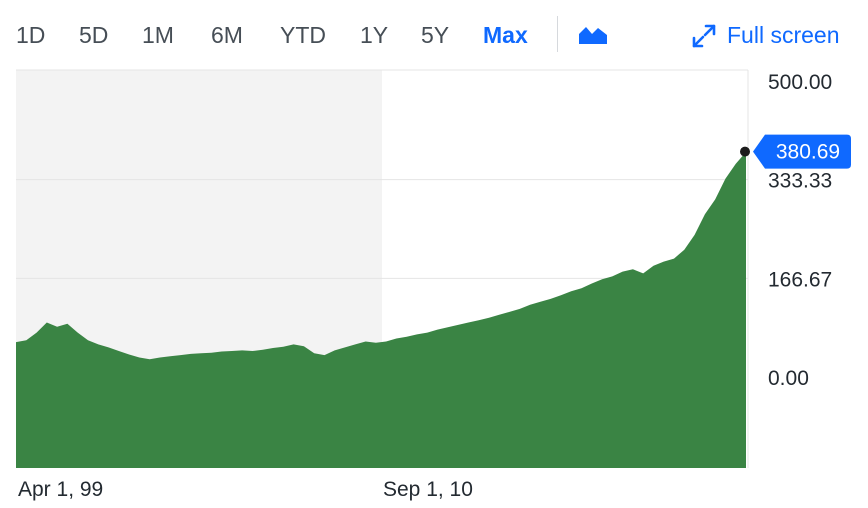  What do you see at coordinates (227, 35) in the screenshot?
I see `range-6m-button: 6M` at bounding box center [227, 35].